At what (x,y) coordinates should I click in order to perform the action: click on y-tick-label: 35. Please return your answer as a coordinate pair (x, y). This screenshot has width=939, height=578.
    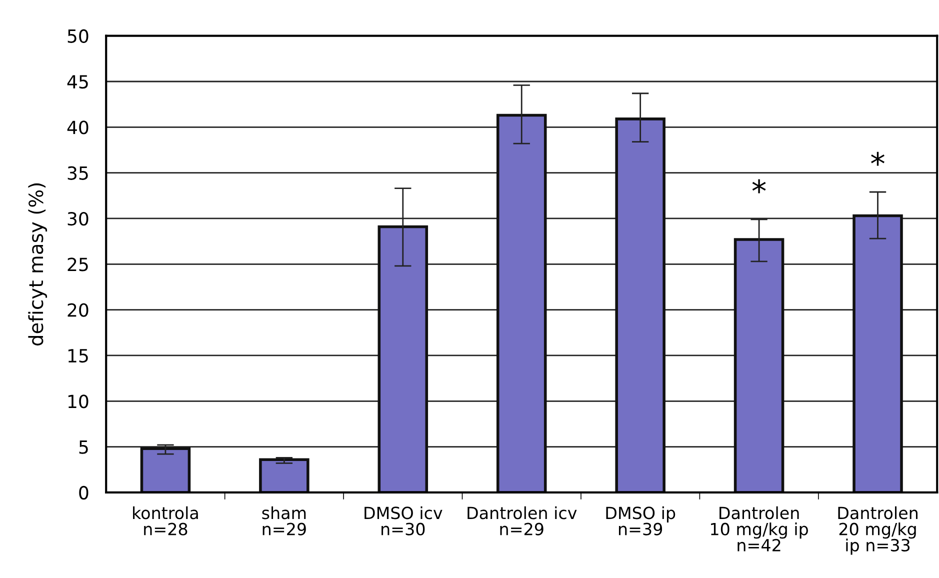
    Looking at the image, I should click on (78, 173).